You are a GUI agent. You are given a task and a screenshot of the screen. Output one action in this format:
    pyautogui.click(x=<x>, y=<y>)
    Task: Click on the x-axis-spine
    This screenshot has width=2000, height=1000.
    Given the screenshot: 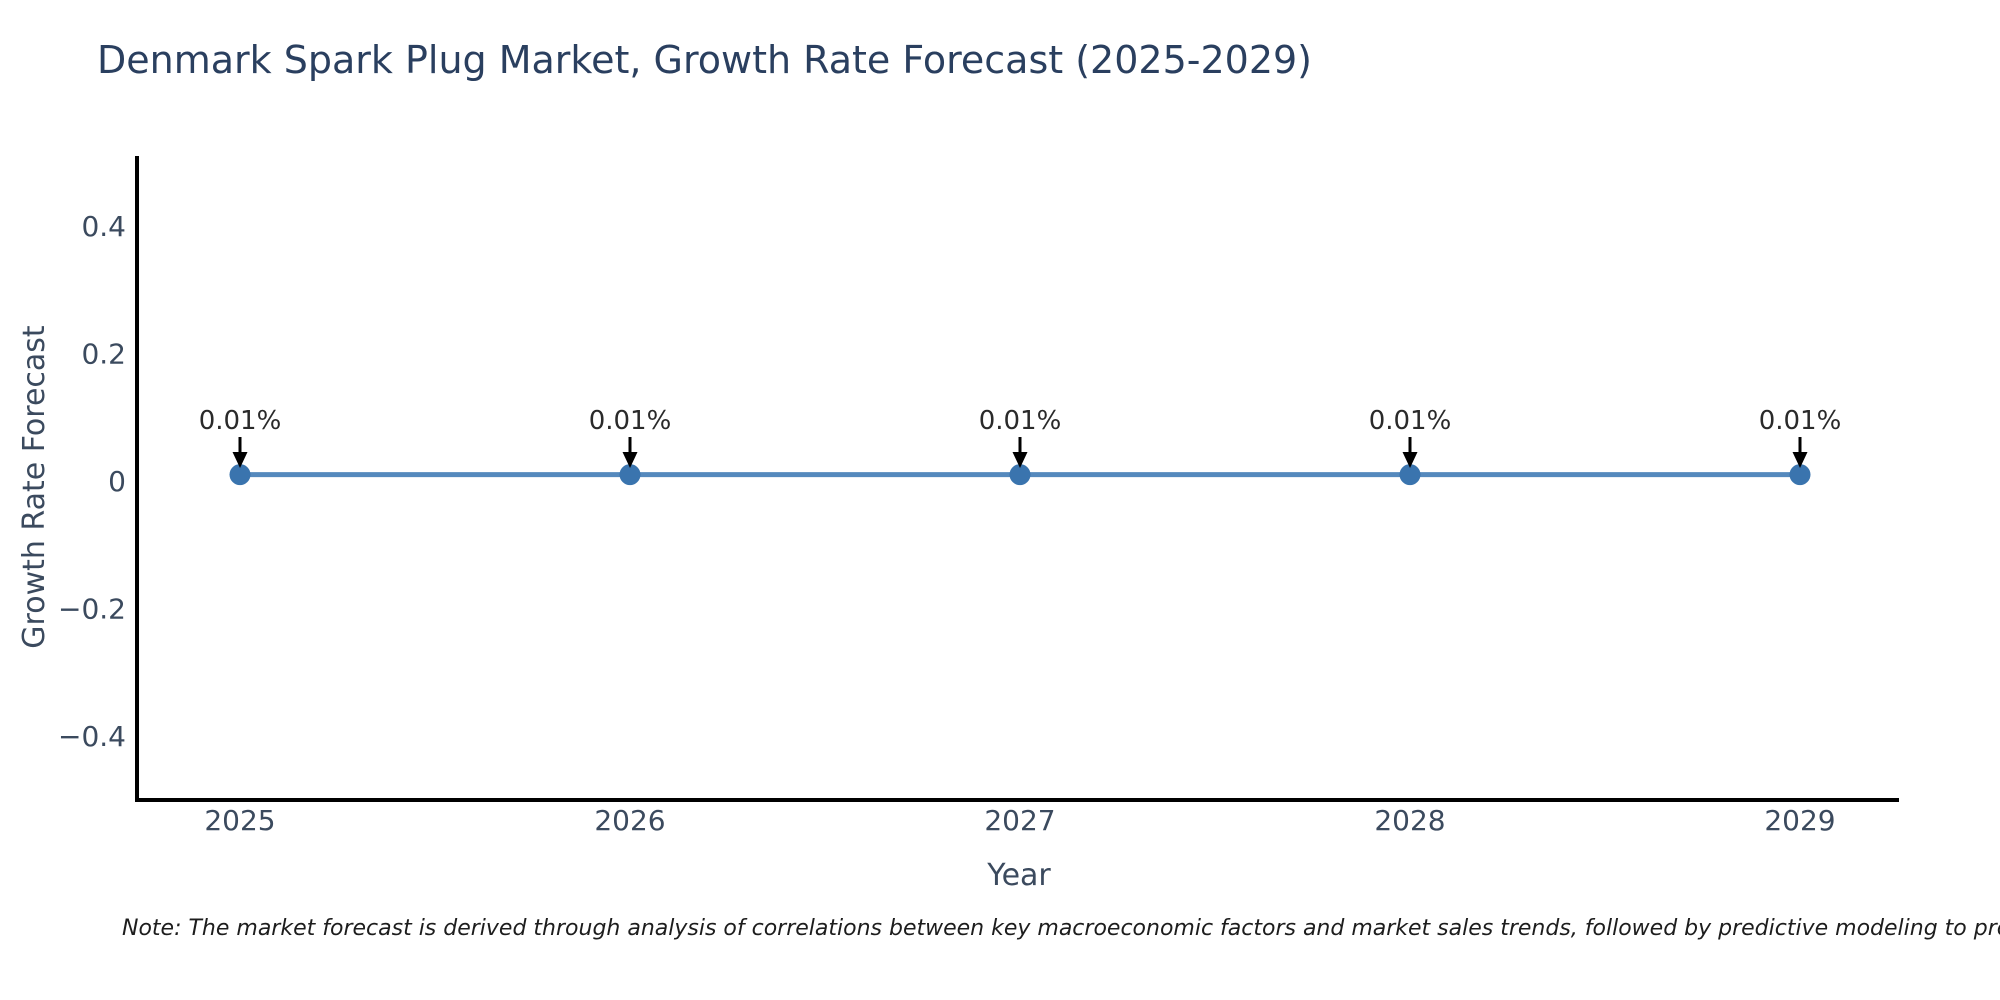 What is the action you would take?
    pyautogui.click(x=1017, y=800)
    